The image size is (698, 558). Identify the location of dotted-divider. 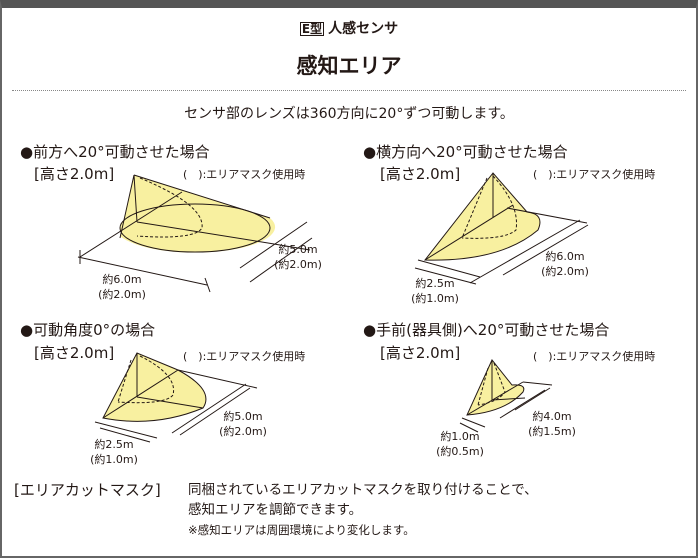
(349, 90).